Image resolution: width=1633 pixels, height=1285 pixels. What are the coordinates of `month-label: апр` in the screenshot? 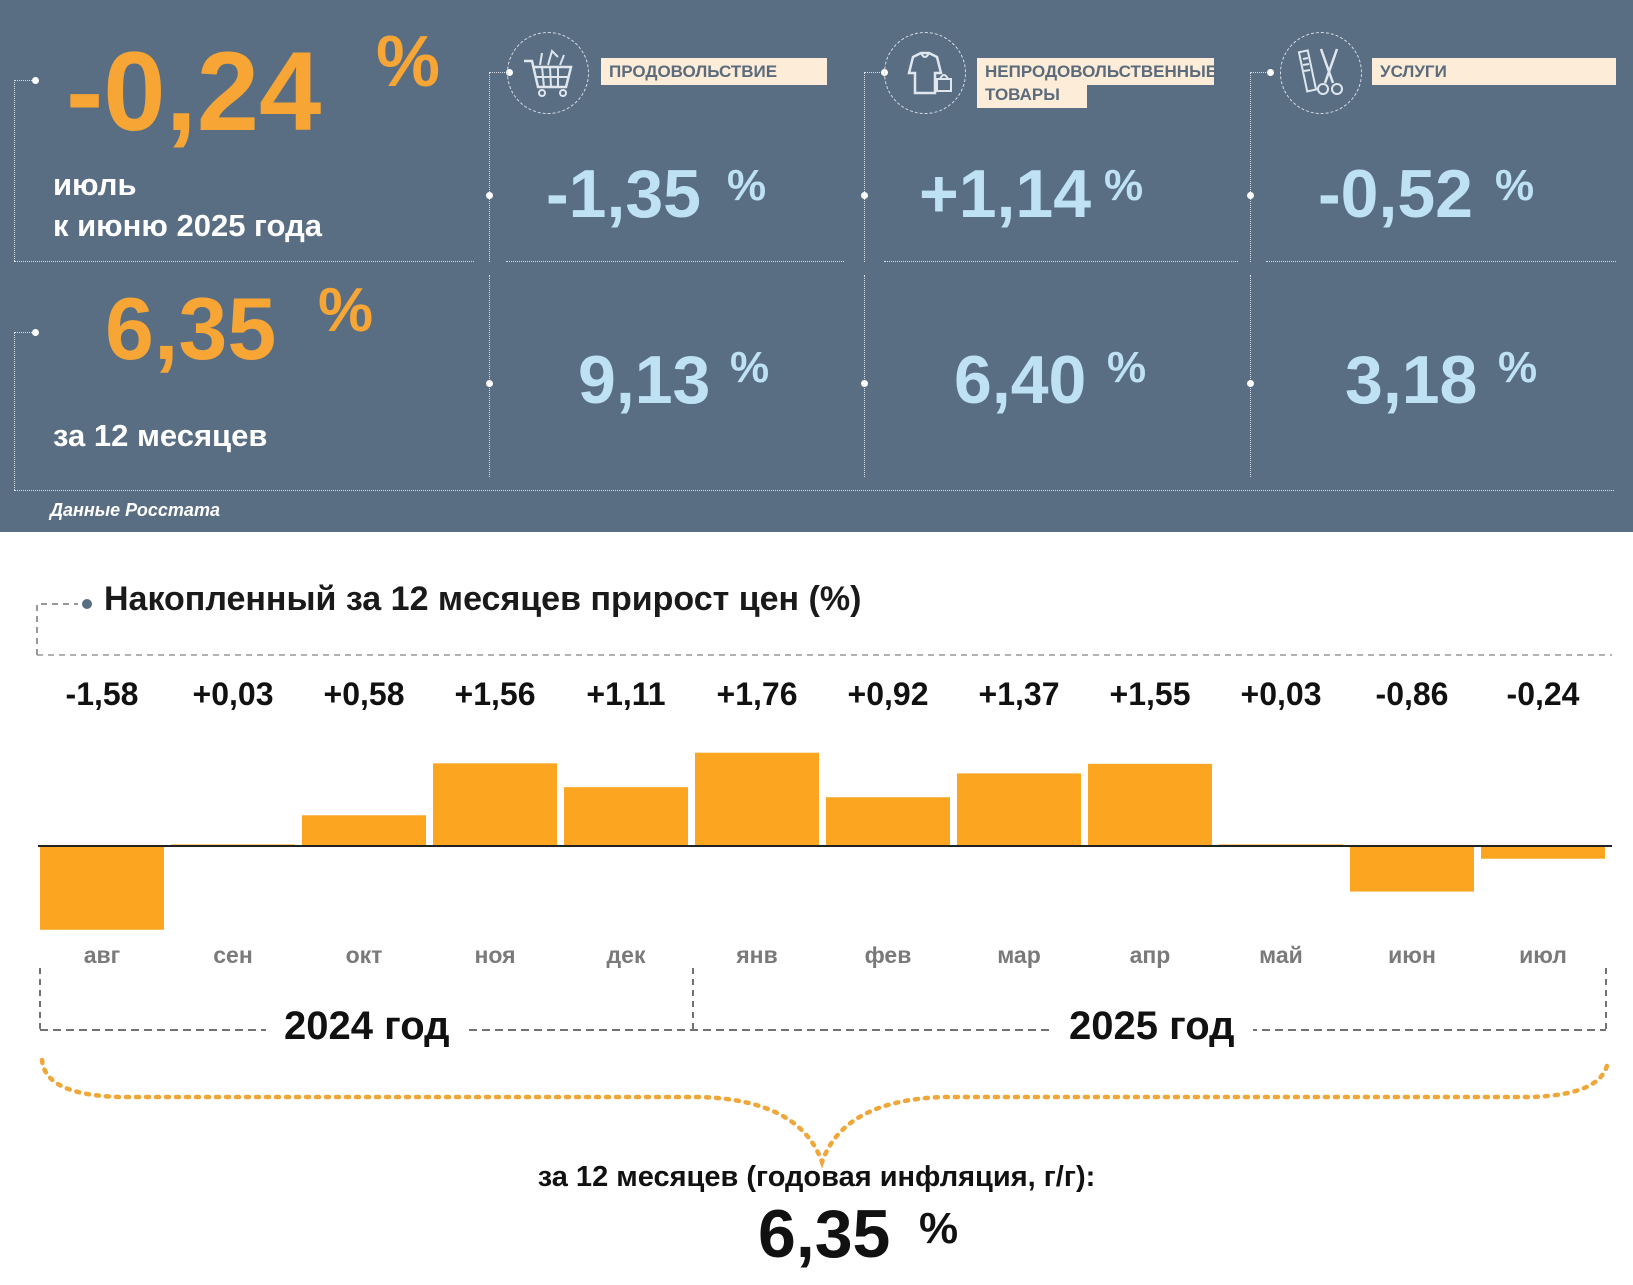 It's located at (1150, 955).